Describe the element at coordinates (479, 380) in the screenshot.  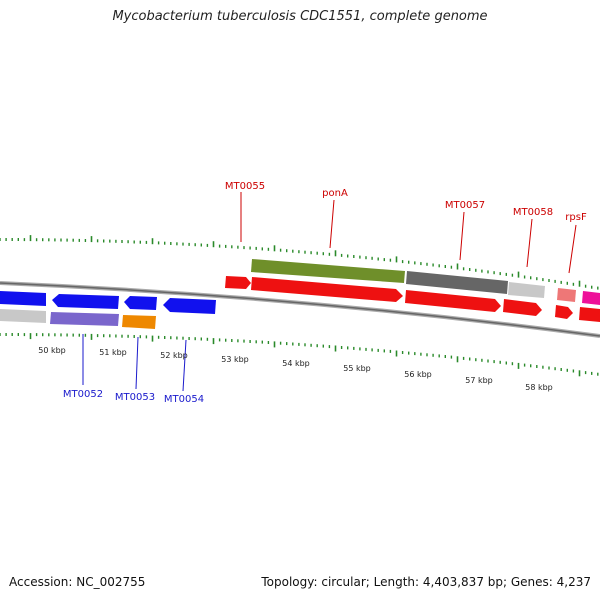
I see `scale-label: 57 kbp` at that location.